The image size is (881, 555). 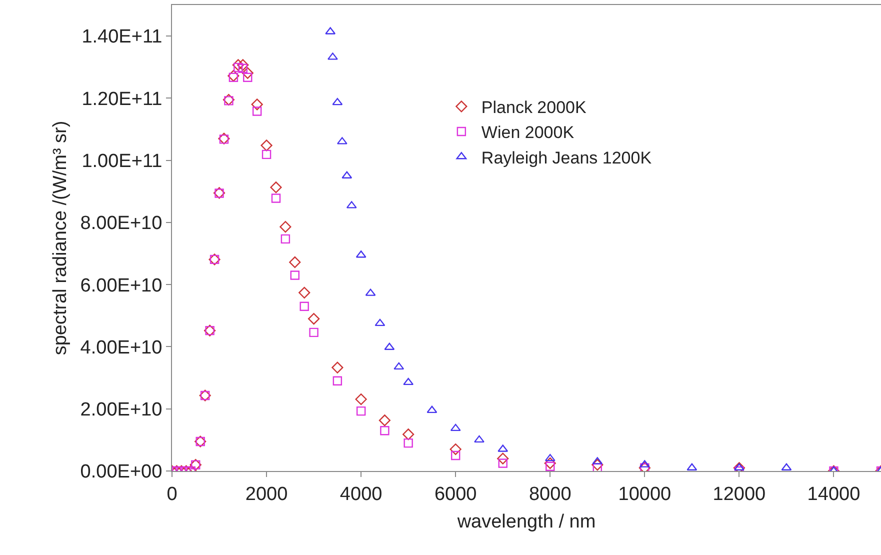 What do you see at coordinates (121, 410) in the screenshot?
I see `y-tick-label: 2.00E+10` at bounding box center [121, 410].